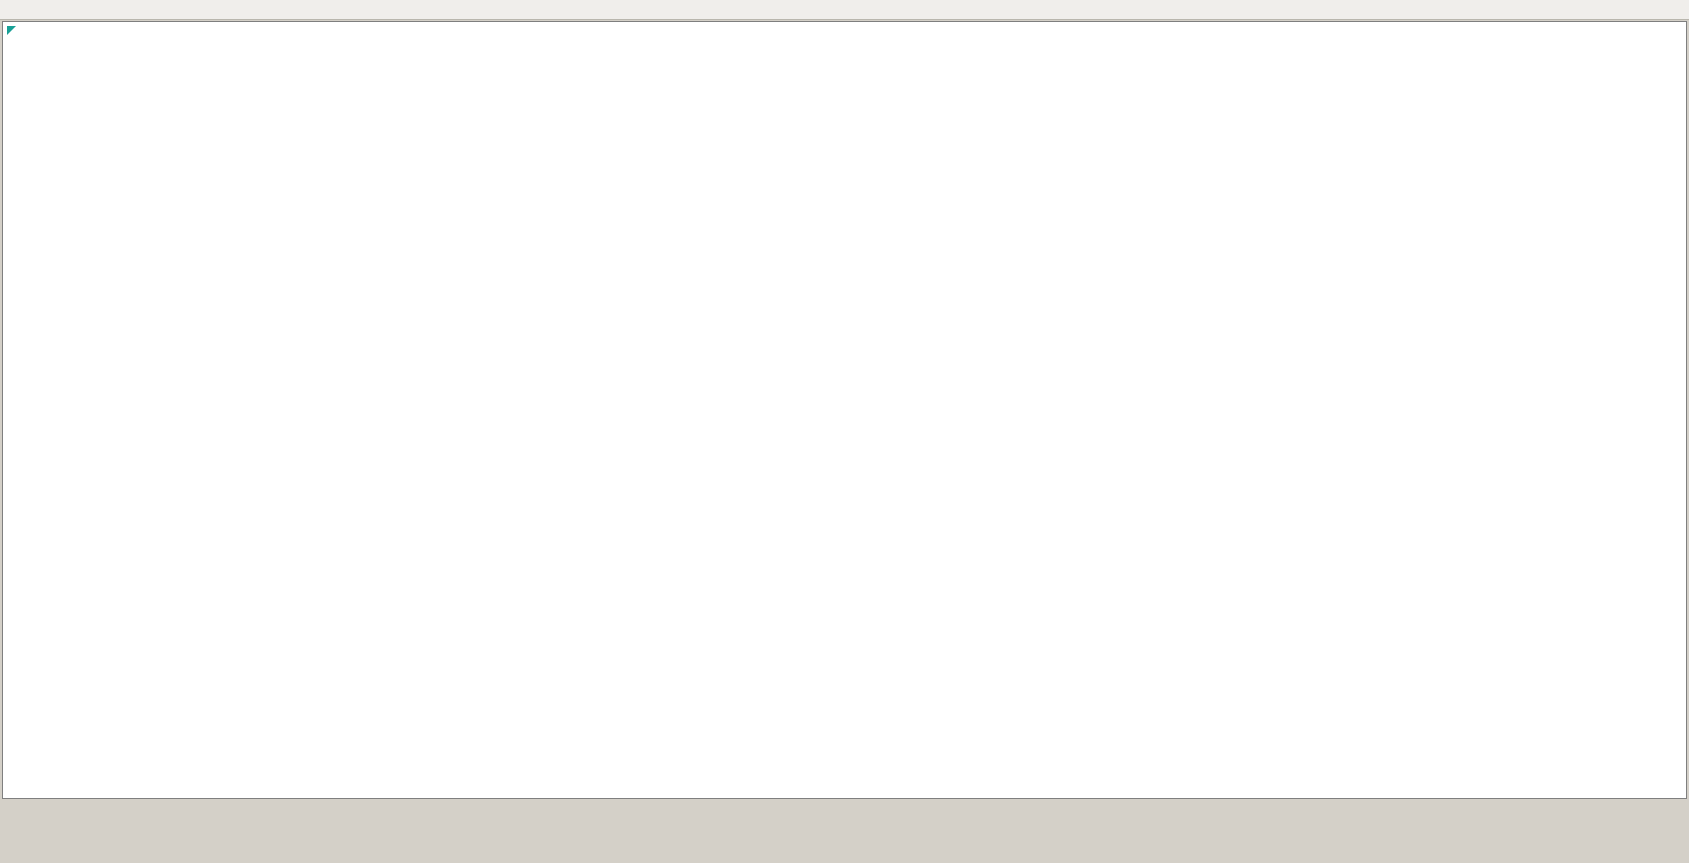 Image resolution: width=1689 pixels, height=863 pixels. What do you see at coordinates (844, 10) in the screenshot?
I see `toolbar` at bounding box center [844, 10].